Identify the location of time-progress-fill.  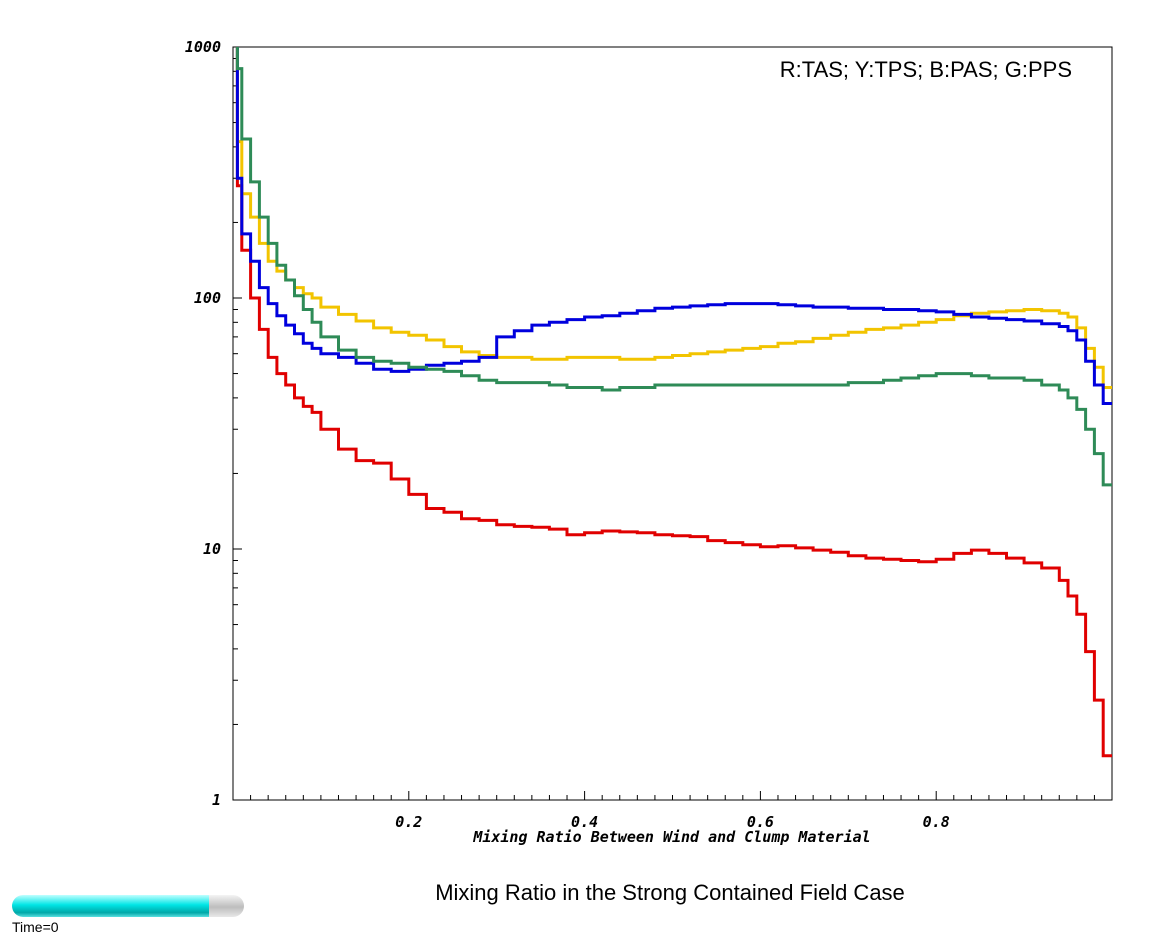
(111, 906).